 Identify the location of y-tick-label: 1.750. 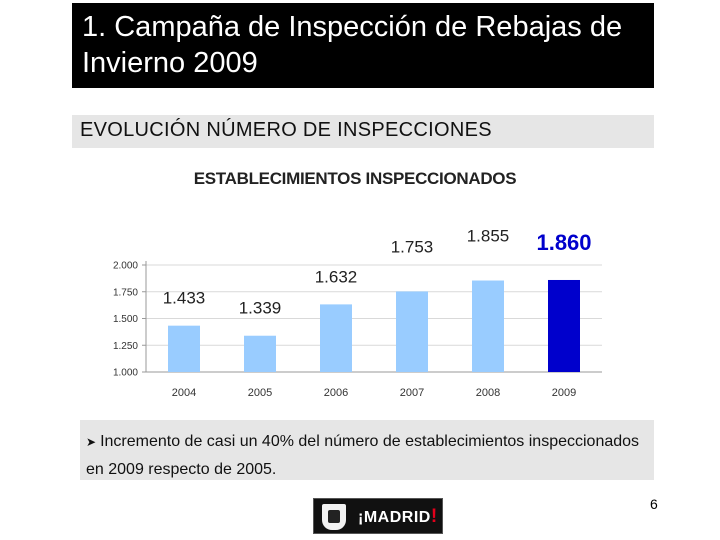
(125, 292).